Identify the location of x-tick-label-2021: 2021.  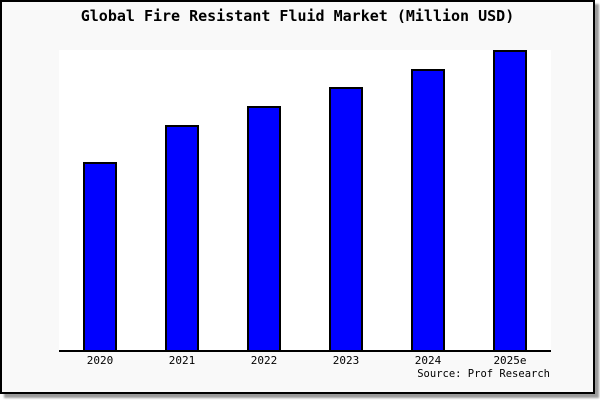
(182, 360).